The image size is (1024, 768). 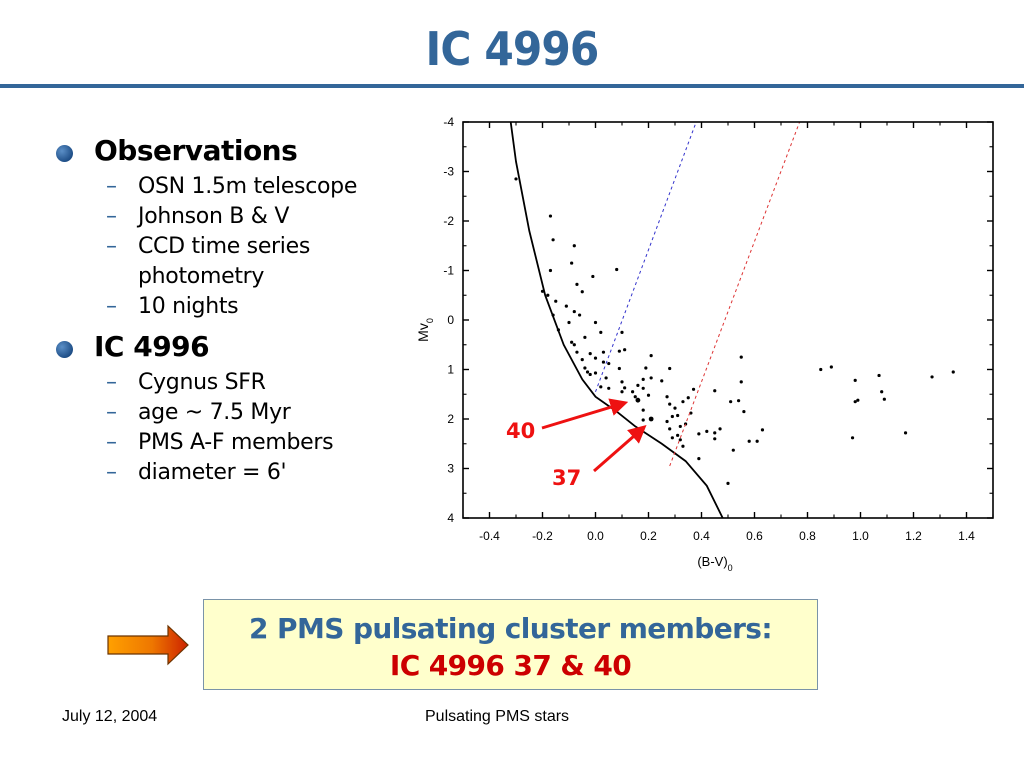 I want to click on sub-bullet: – Cygnus SFR, so click(x=232, y=383).